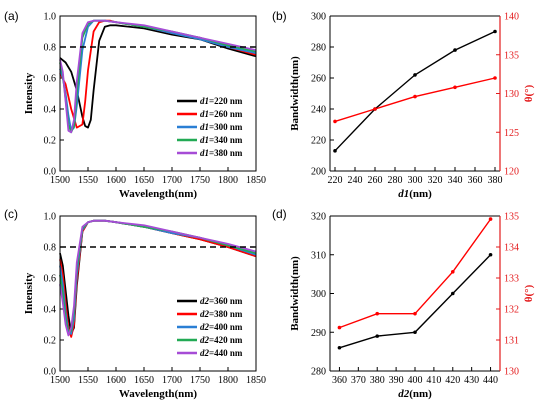 The height and width of the screenshot is (410, 550). Describe the element at coordinates (116, 380) in the screenshot. I see `panel-c-x-tick-label-2: 1600` at that location.